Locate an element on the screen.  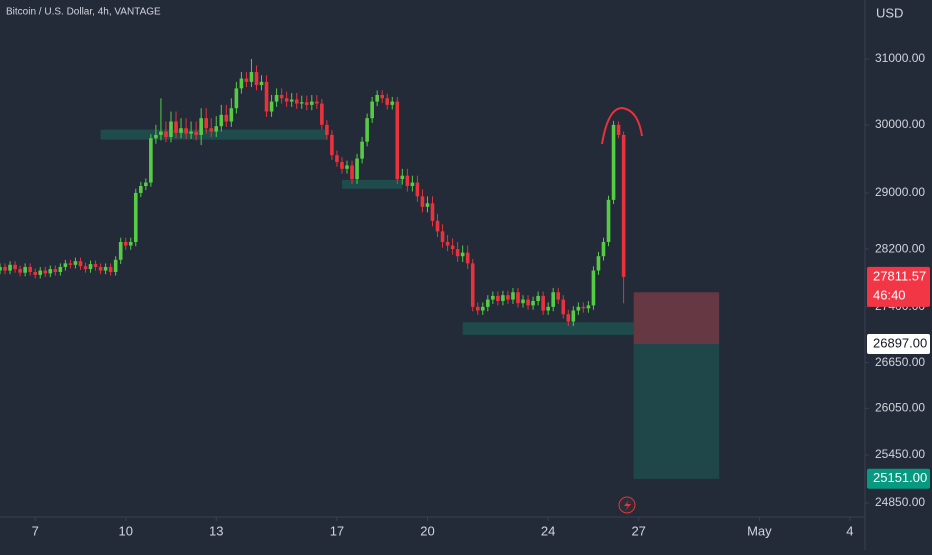
x-tick-label: 10 is located at coordinates (125, 530).